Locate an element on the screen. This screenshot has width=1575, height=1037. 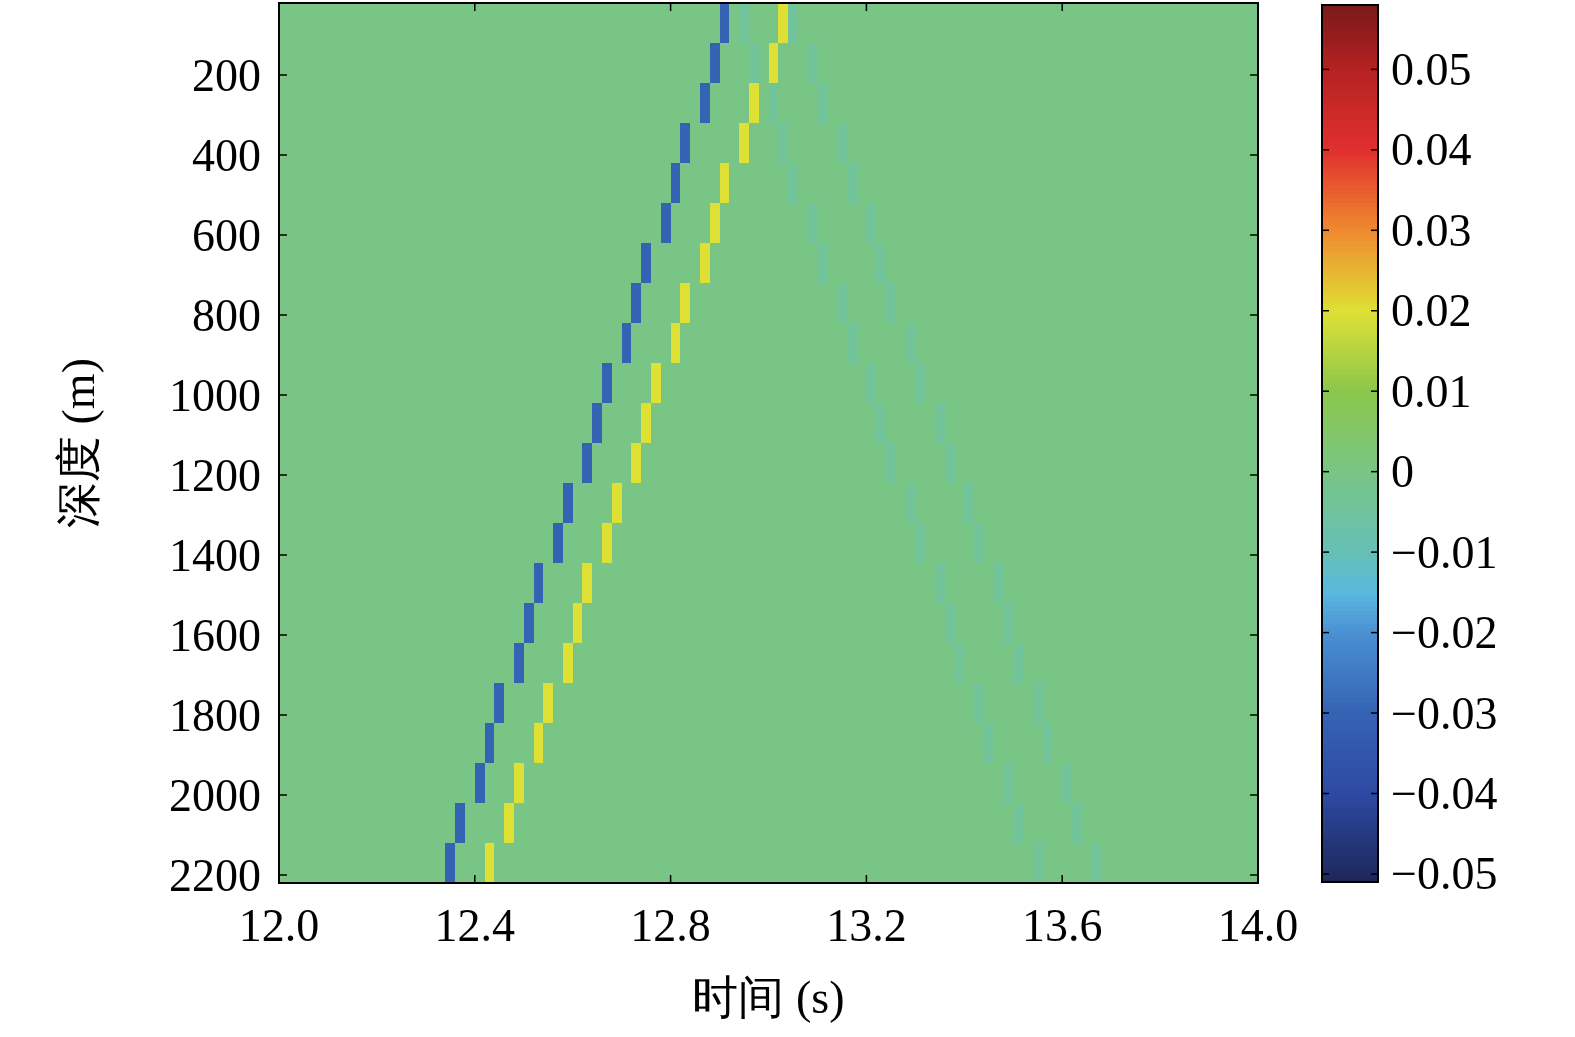
y-tick-label: 200 is located at coordinates (226, 75).